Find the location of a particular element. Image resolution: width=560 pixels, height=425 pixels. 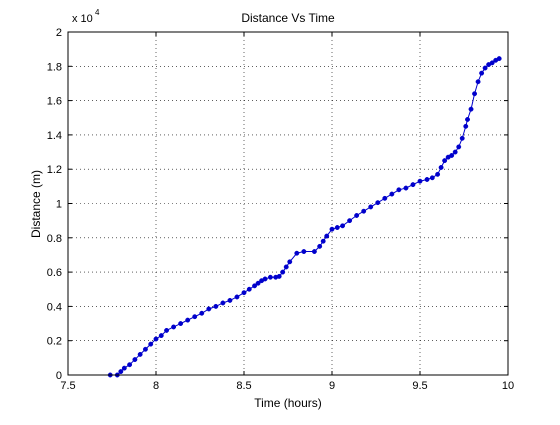

y-tick-label: 0.8 is located at coordinates (54, 239).